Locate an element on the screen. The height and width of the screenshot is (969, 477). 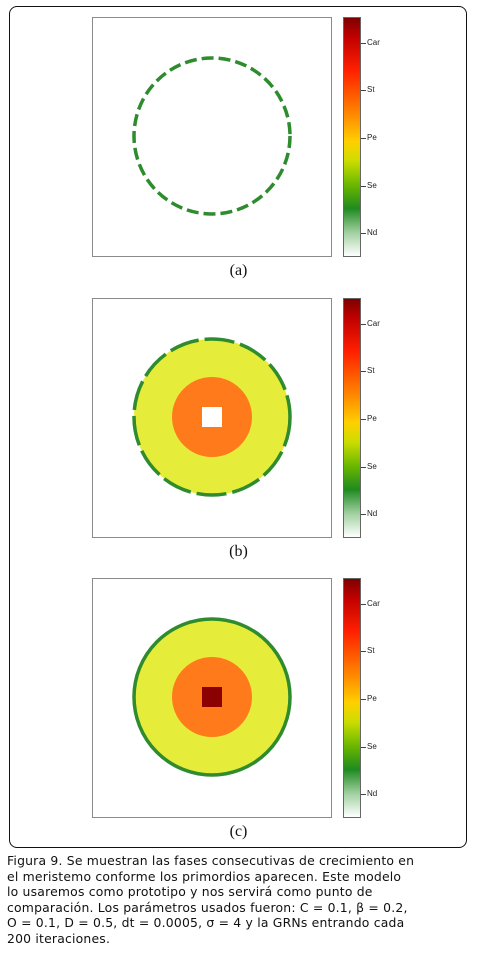
meristem-plot-a is located at coordinates (212, 136).